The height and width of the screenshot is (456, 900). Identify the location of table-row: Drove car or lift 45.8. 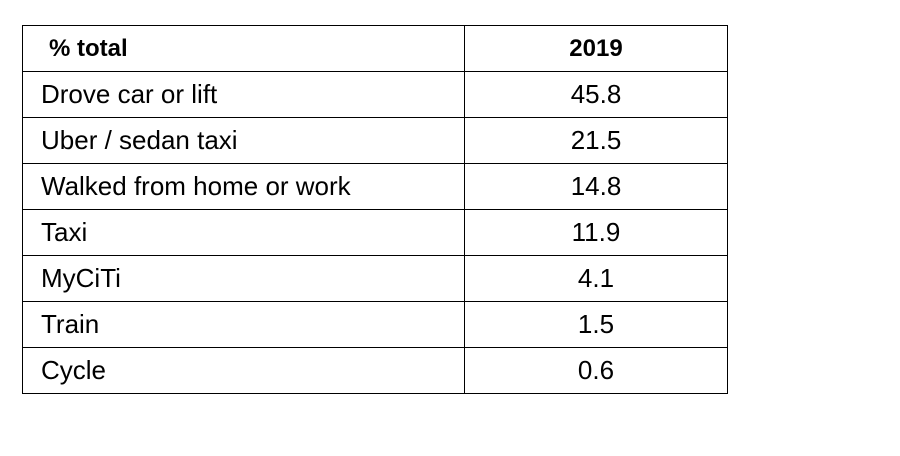
(375, 94).